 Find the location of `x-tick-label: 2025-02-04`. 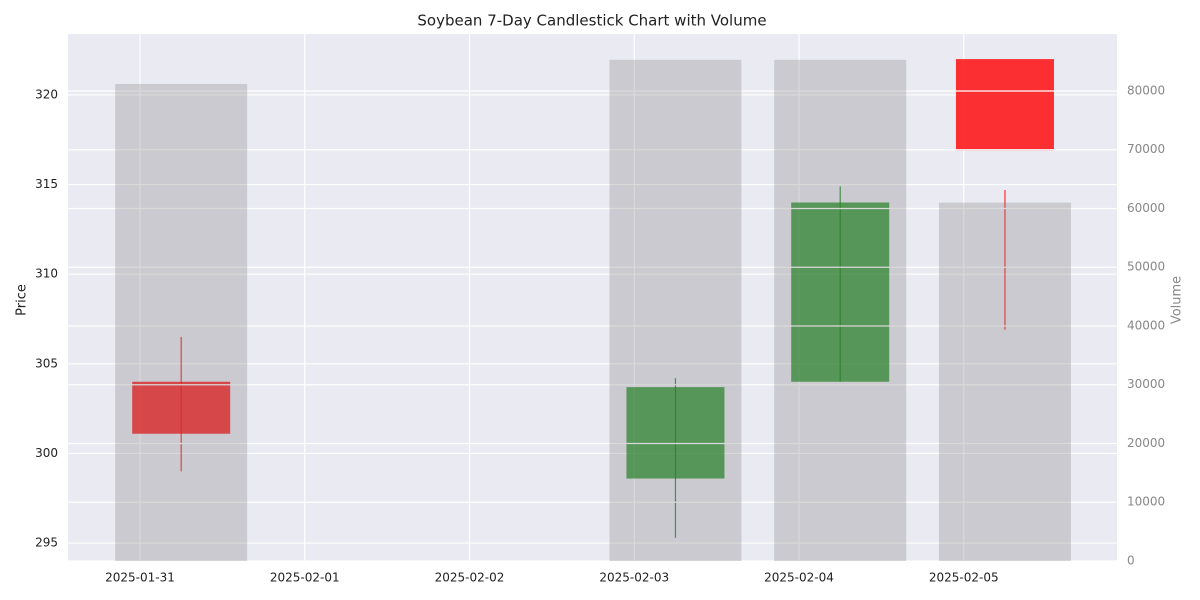

x-tick-label: 2025-02-04 is located at coordinates (799, 578).